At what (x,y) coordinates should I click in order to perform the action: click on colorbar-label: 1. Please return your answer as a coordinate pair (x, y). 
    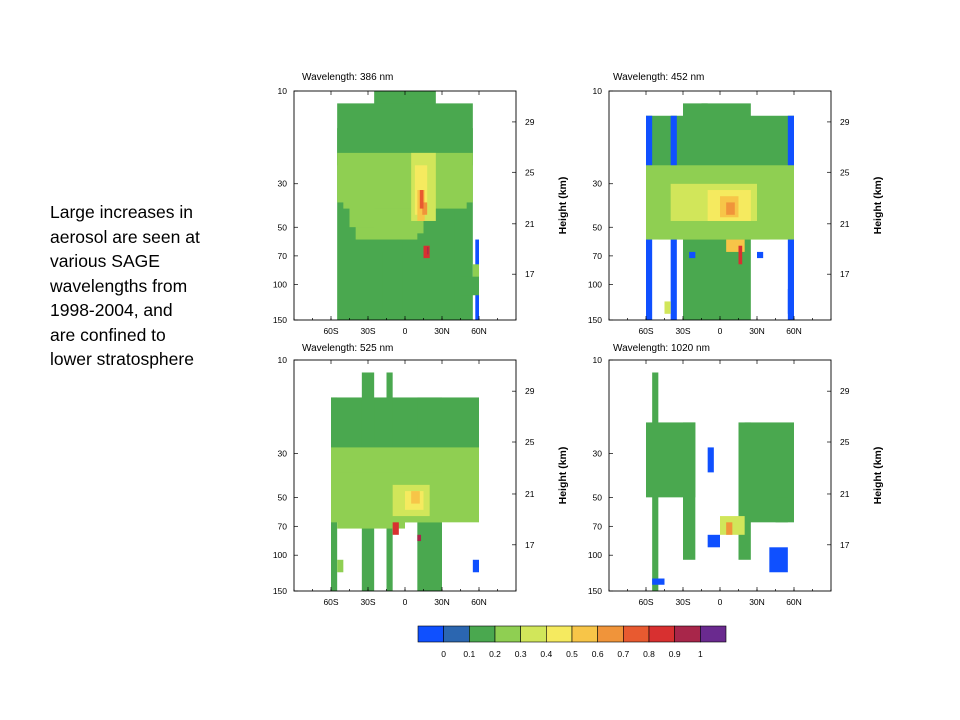
    Looking at the image, I should click on (700, 654).